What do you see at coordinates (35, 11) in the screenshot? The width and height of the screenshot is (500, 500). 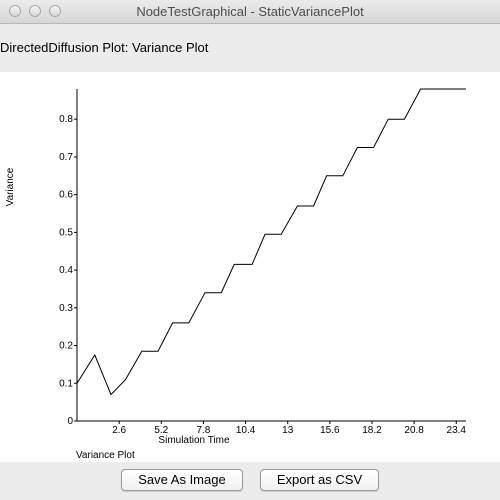 I see `minimize-window-icon` at bounding box center [35, 11].